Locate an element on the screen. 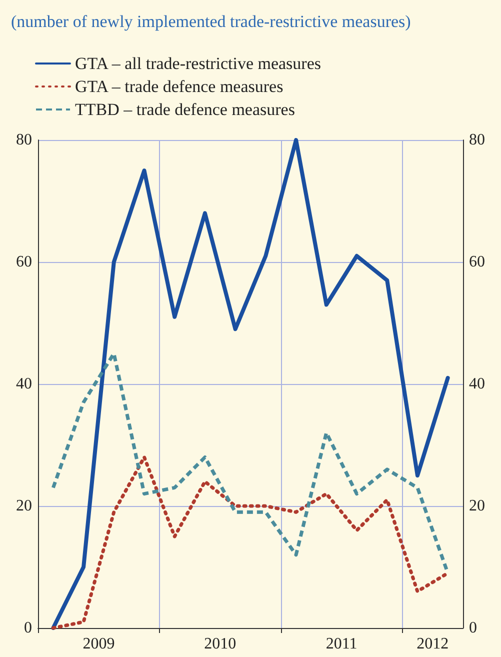 The image size is (501, 657). y-tick-label: 60 is located at coordinates (24, 262).